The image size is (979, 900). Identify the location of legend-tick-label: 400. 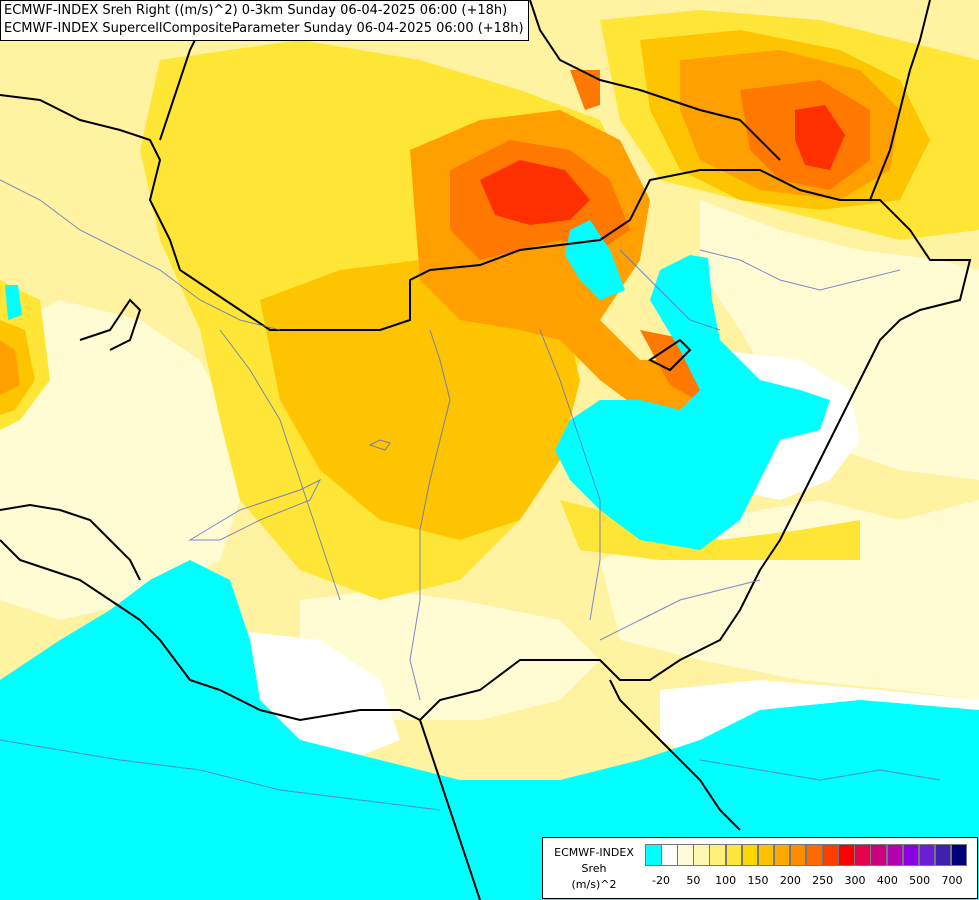
(887, 880).